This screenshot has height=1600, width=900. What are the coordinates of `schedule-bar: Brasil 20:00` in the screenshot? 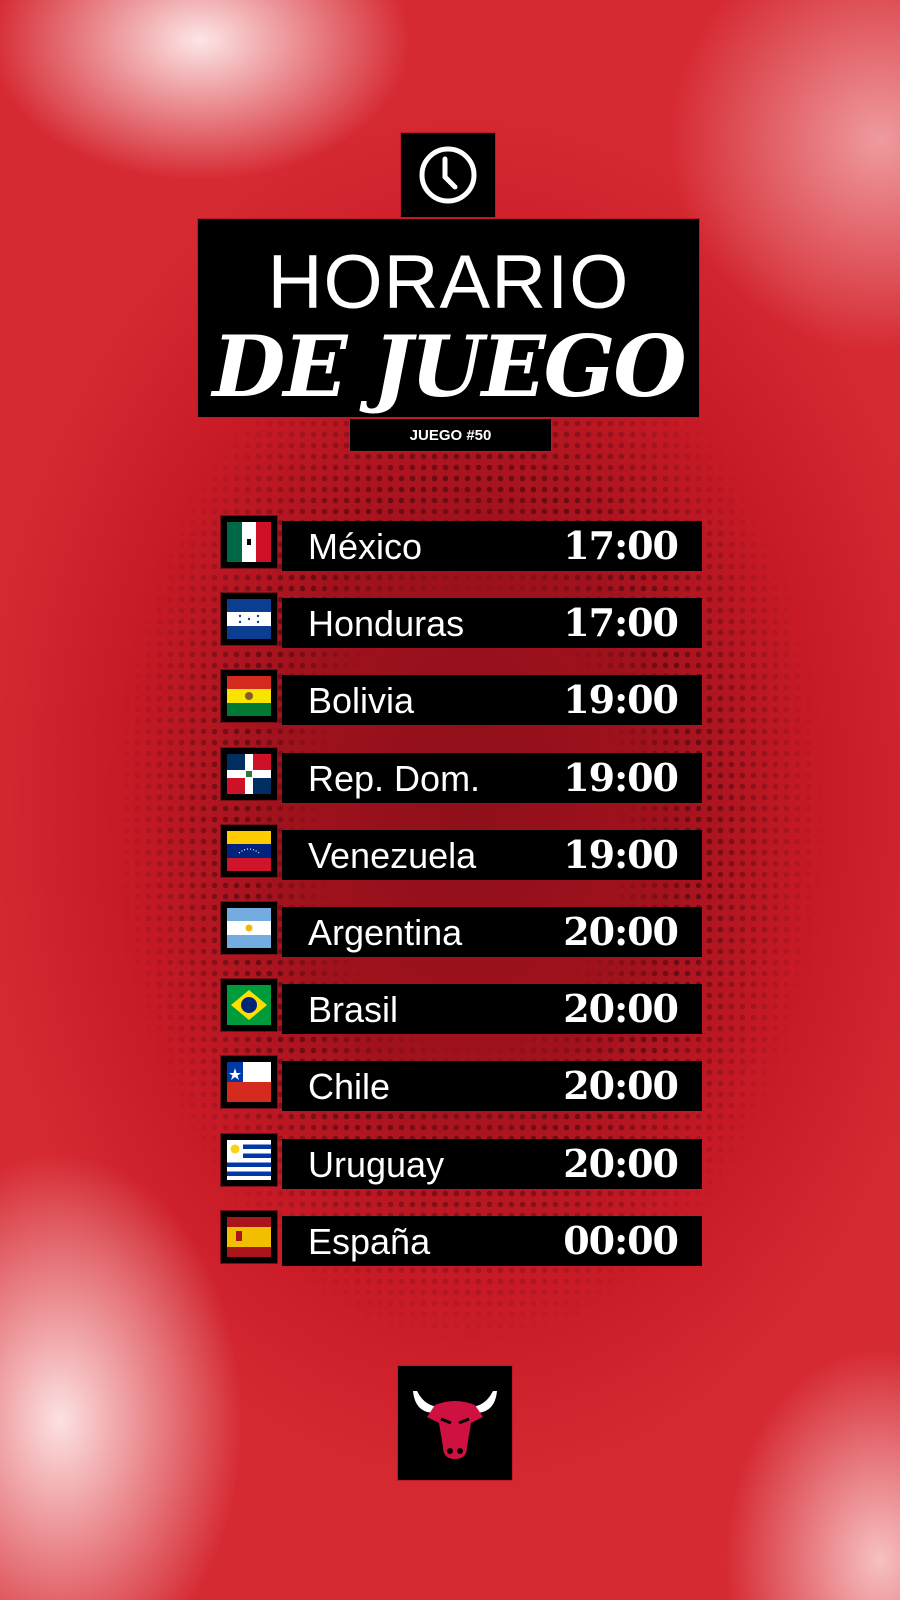 It's located at (492, 1009).